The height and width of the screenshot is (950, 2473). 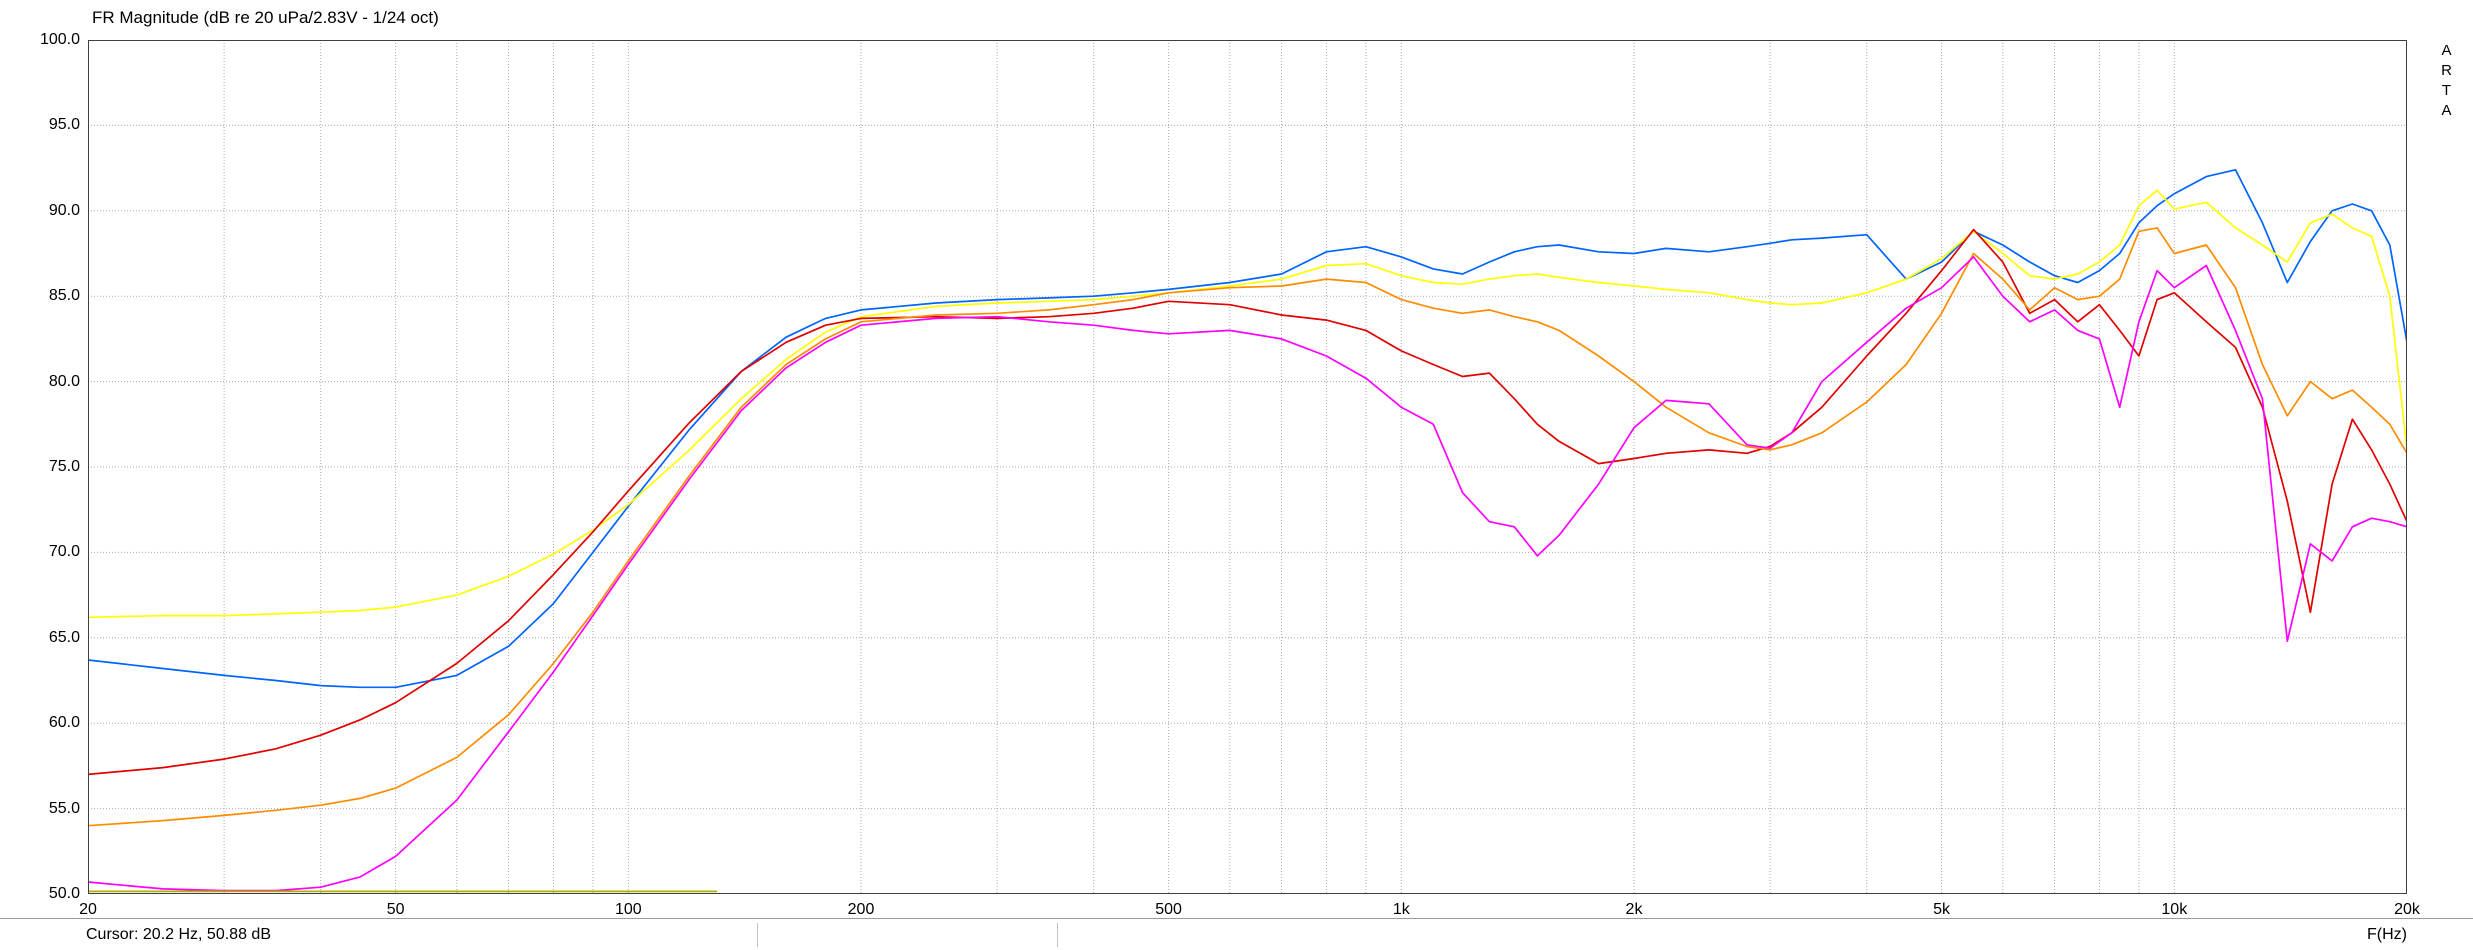 I want to click on x-tick-label: 500, so click(x=1168, y=909).